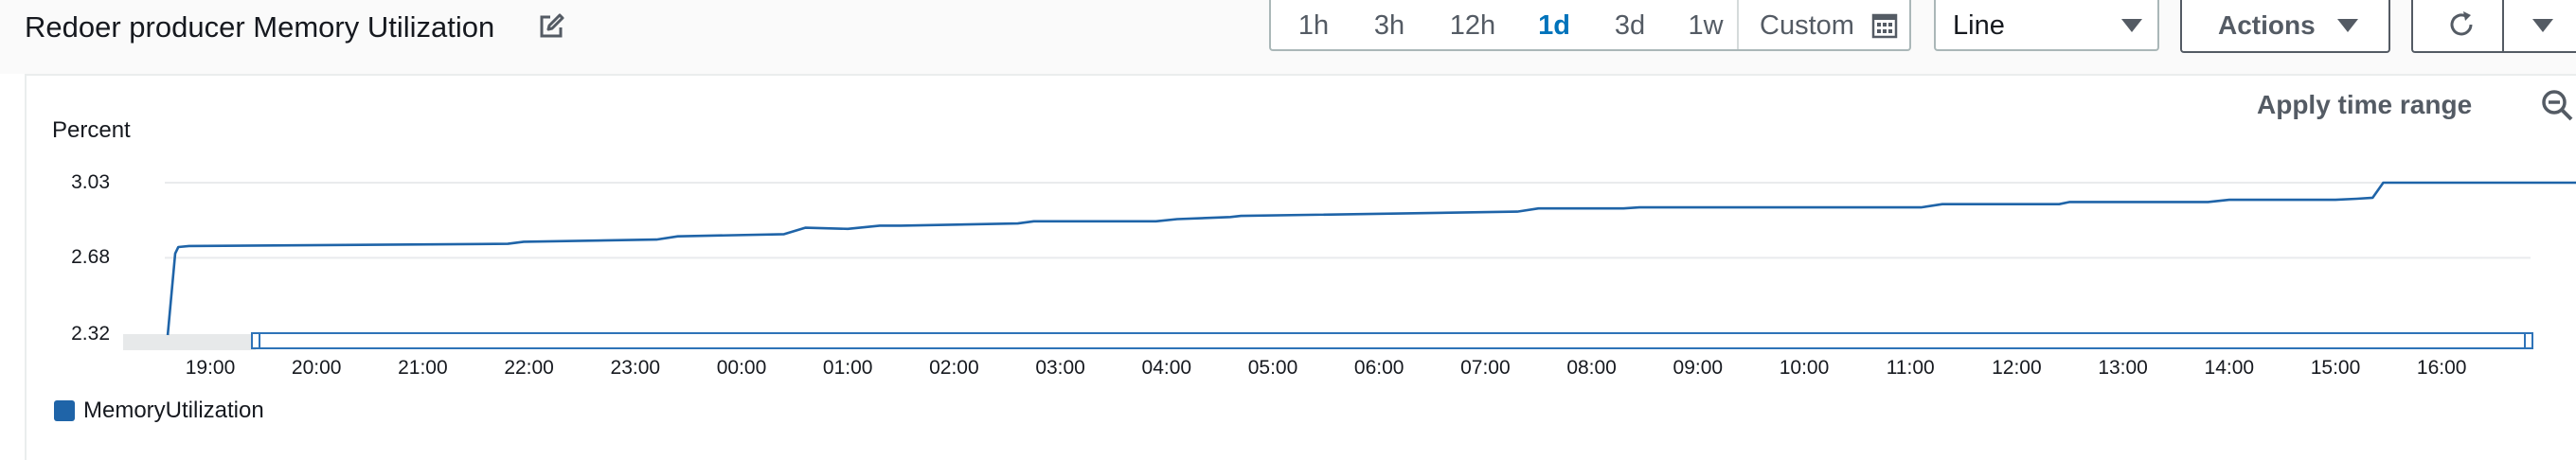 Image resolution: width=2576 pixels, height=460 pixels. What do you see at coordinates (1706, 25) in the screenshot?
I see `time-range-1w: 1w` at bounding box center [1706, 25].